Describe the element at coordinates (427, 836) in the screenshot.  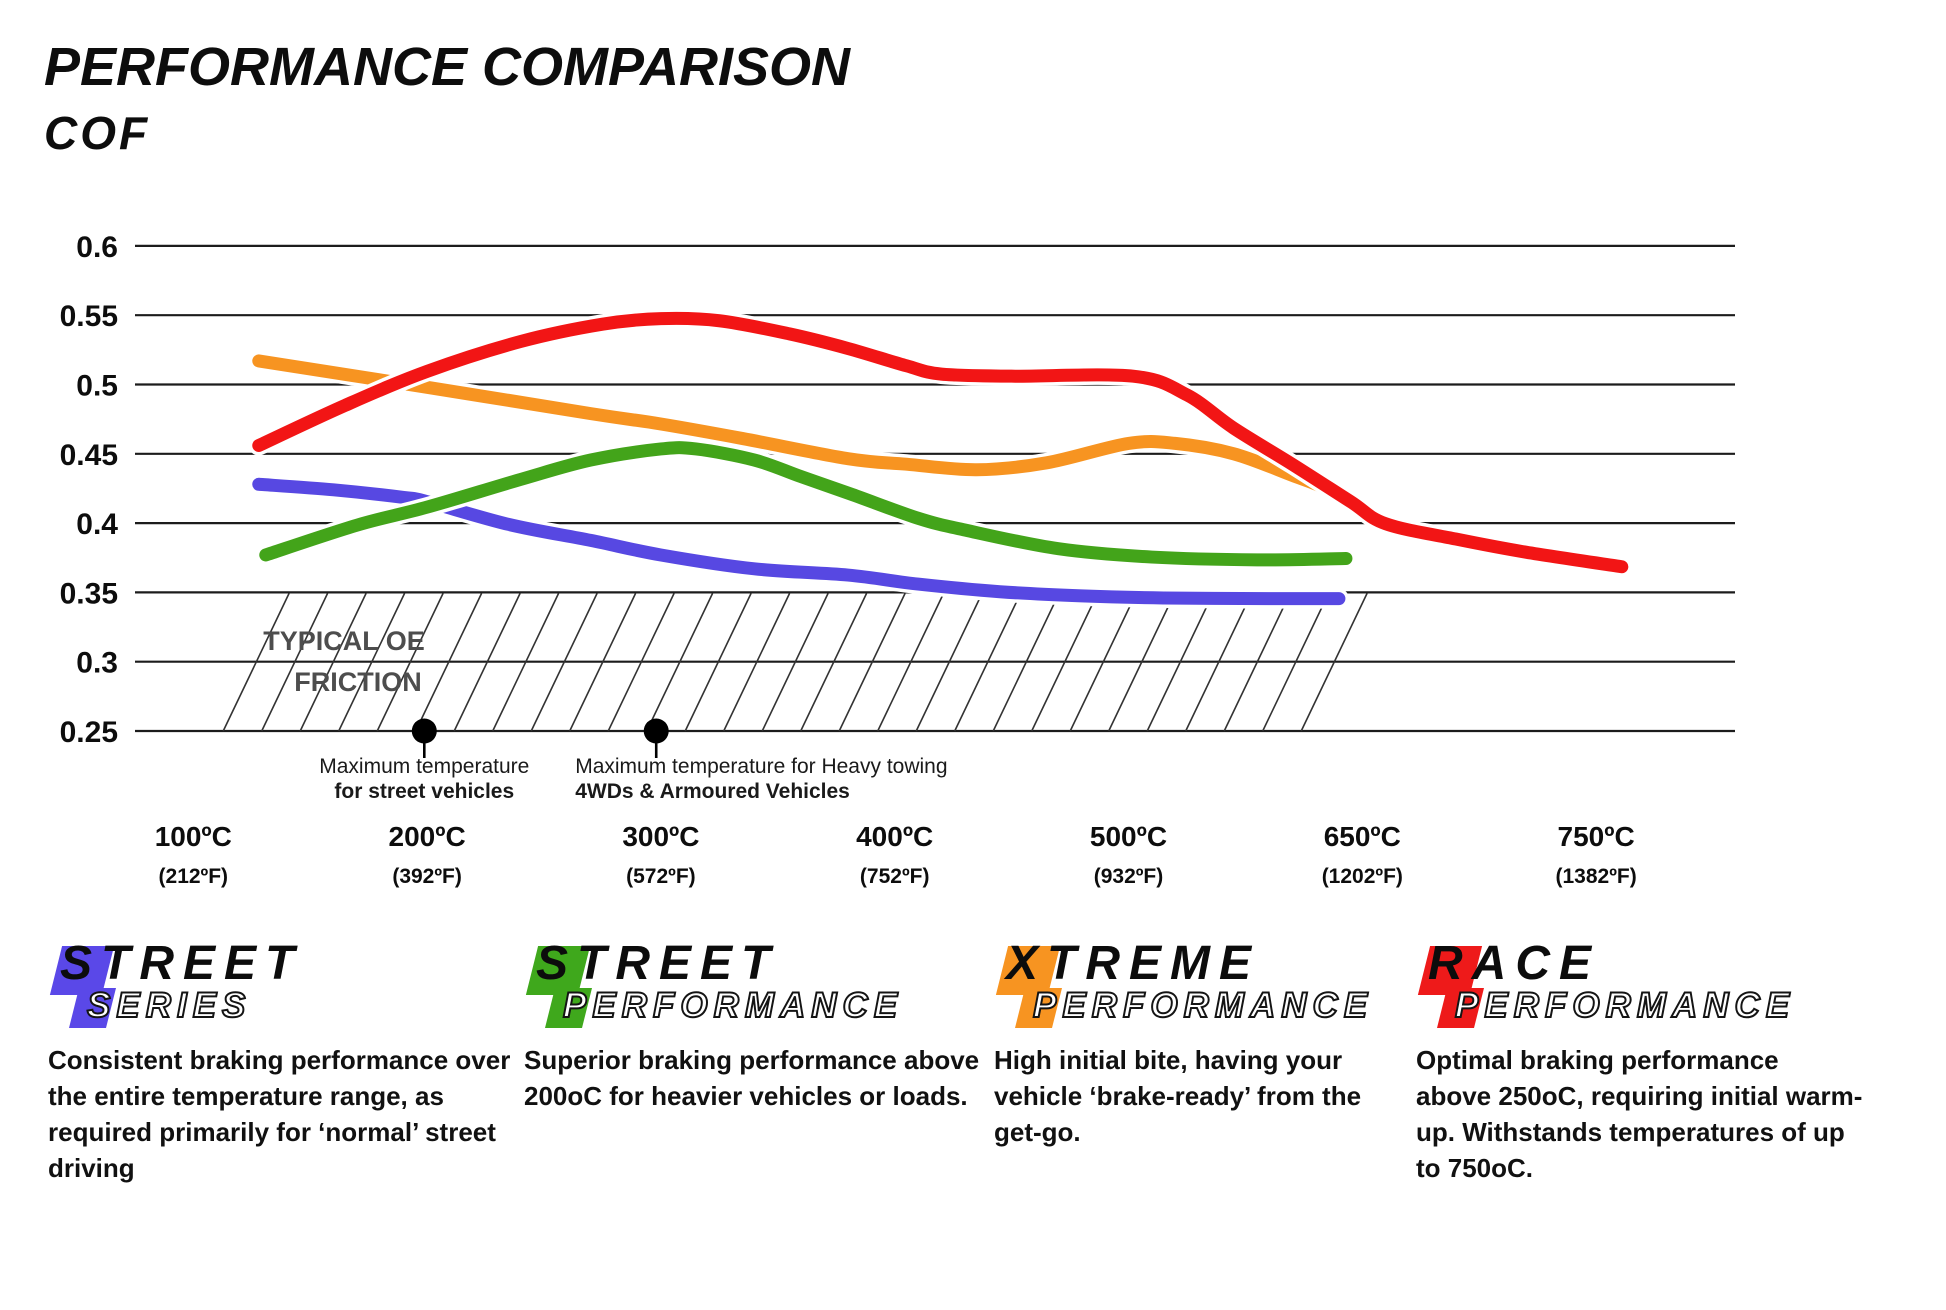
I see `x-tick-celsius: 200ºC` at that location.